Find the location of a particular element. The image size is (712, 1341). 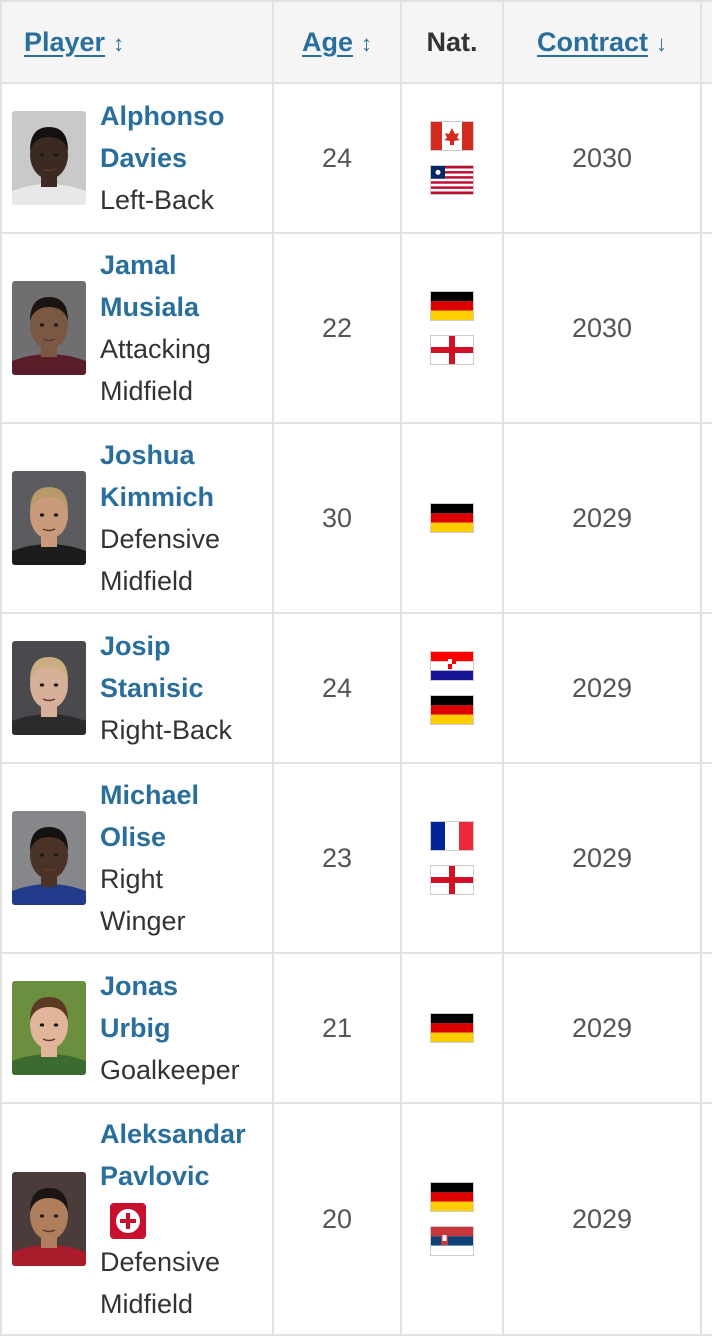

table-row: Michael Olise Right Winger 23 2029 is located at coordinates (356, 858).